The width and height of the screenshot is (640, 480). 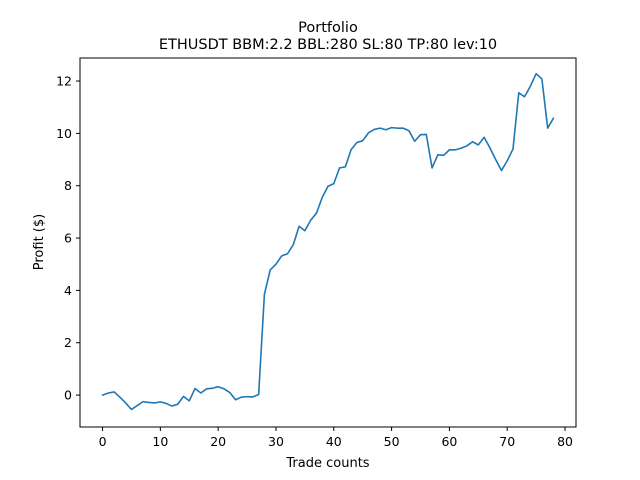 What do you see at coordinates (565, 441) in the screenshot?
I see `x-tick-label: 80` at bounding box center [565, 441].